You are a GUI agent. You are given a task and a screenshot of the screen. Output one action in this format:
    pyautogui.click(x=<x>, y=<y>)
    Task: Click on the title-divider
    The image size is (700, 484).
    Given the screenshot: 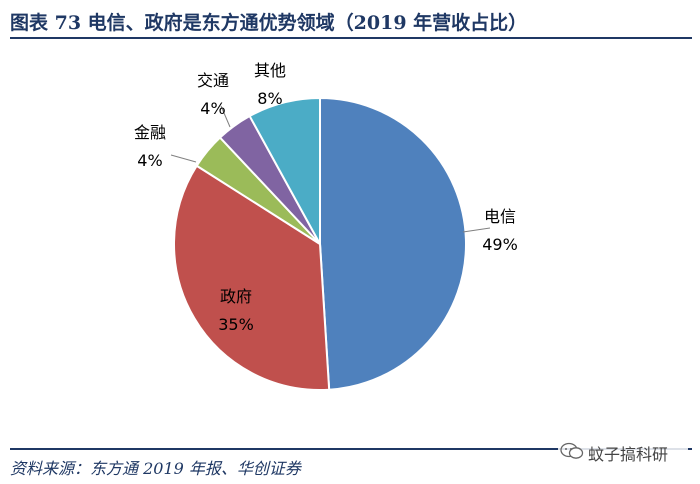 What is the action you would take?
    pyautogui.click(x=351, y=38)
    